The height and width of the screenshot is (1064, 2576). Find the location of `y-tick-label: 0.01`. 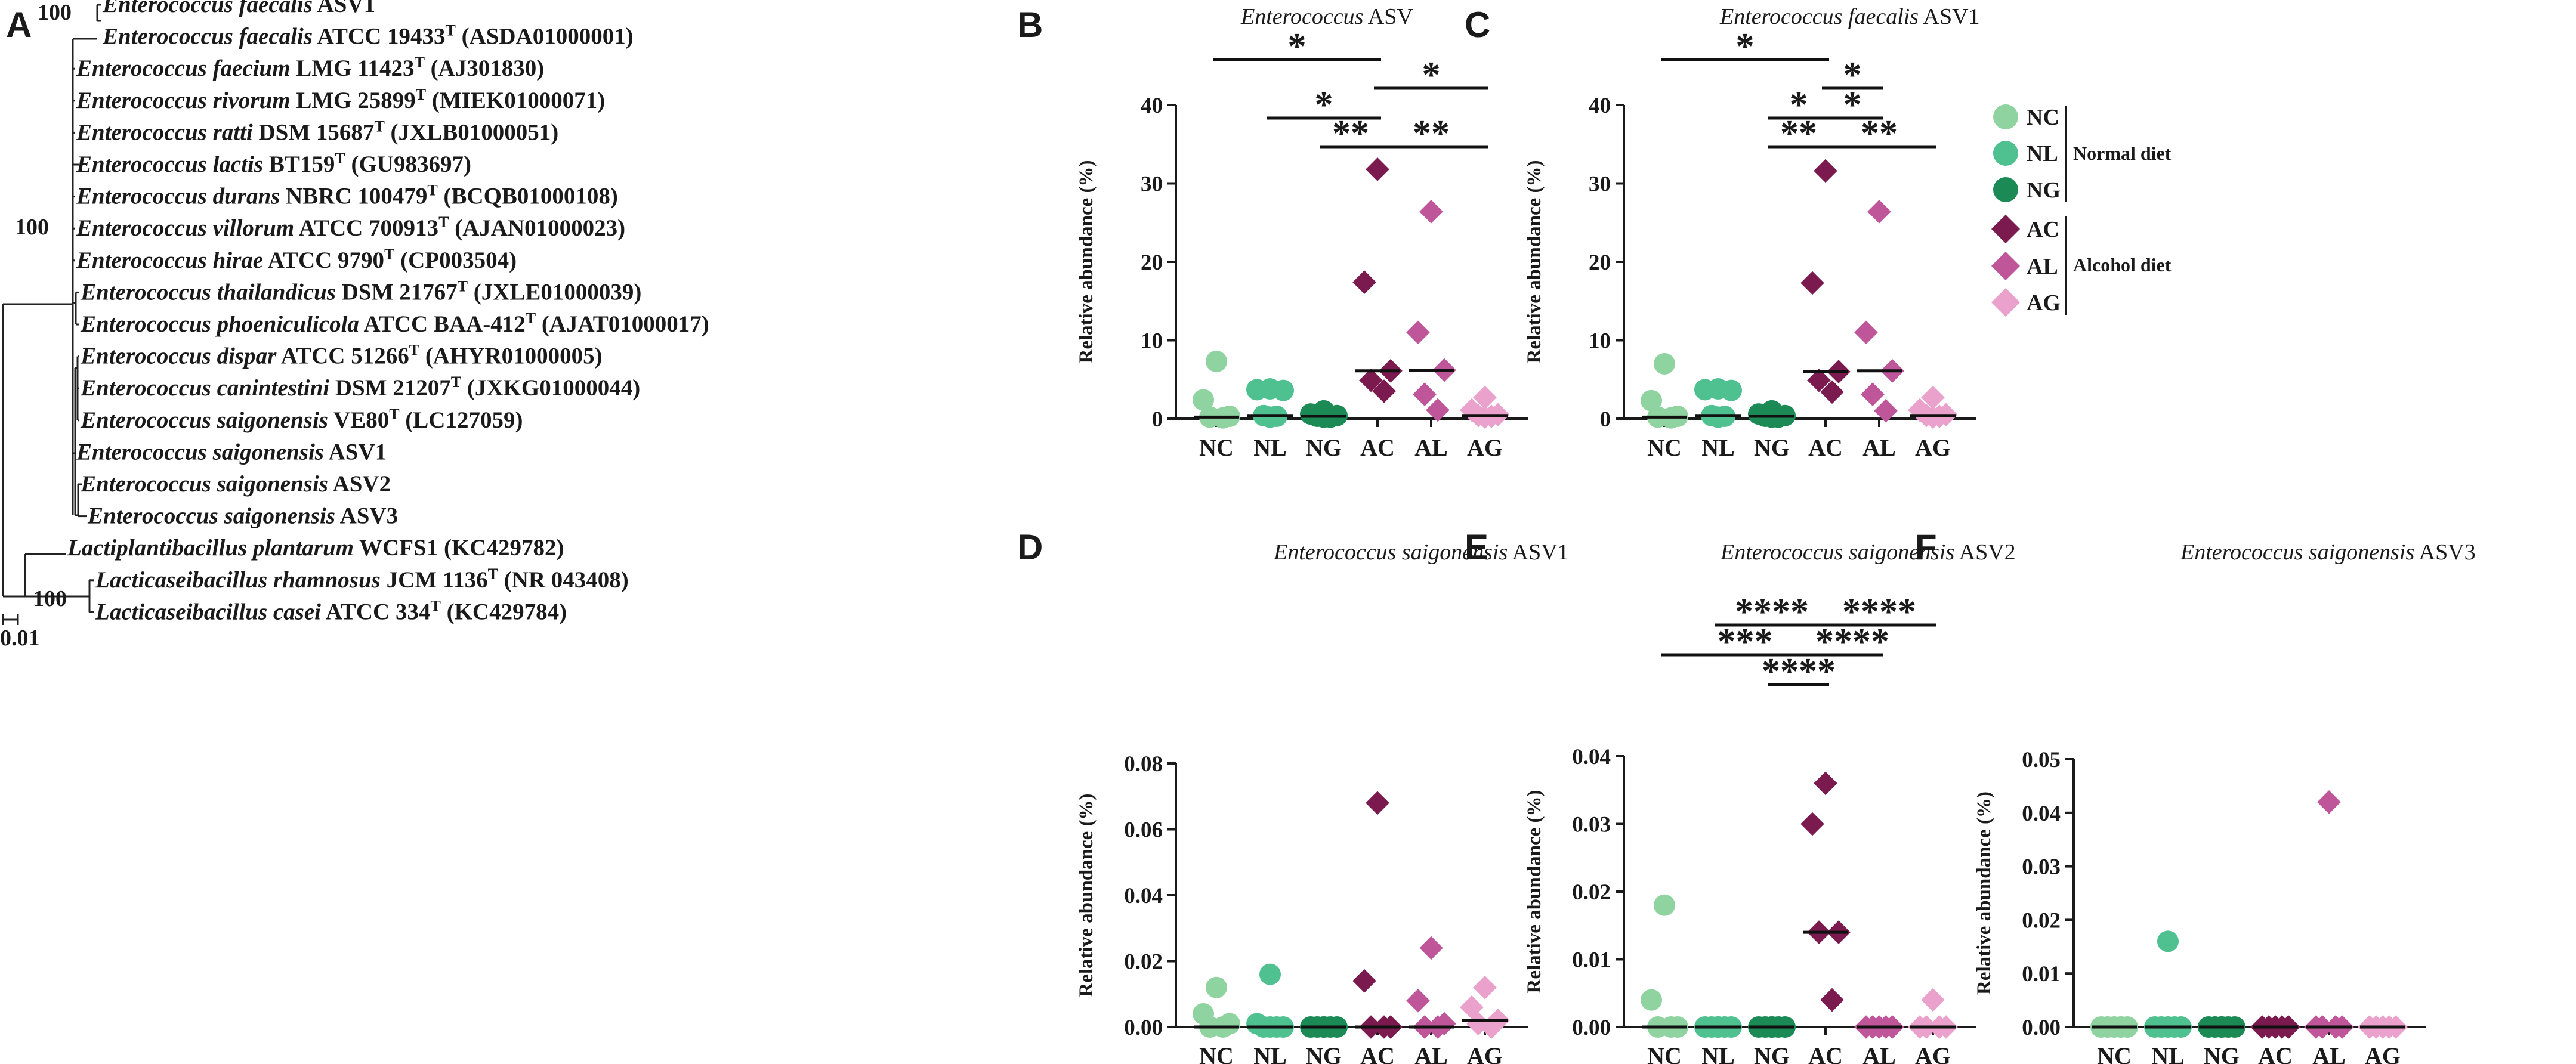

y-tick-label: 0.01 is located at coordinates (2042, 974).